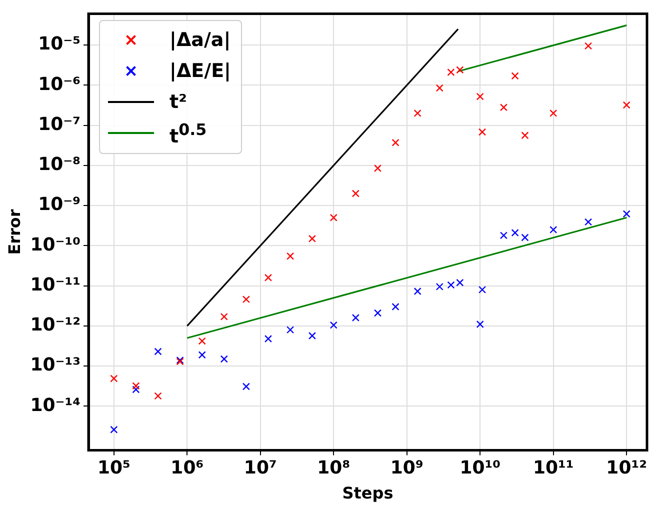 Image resolution: width=655 pixels, height=506 pixels. I want to click on y-tick-label: 10⁻¹⁴, so click(55, 405).